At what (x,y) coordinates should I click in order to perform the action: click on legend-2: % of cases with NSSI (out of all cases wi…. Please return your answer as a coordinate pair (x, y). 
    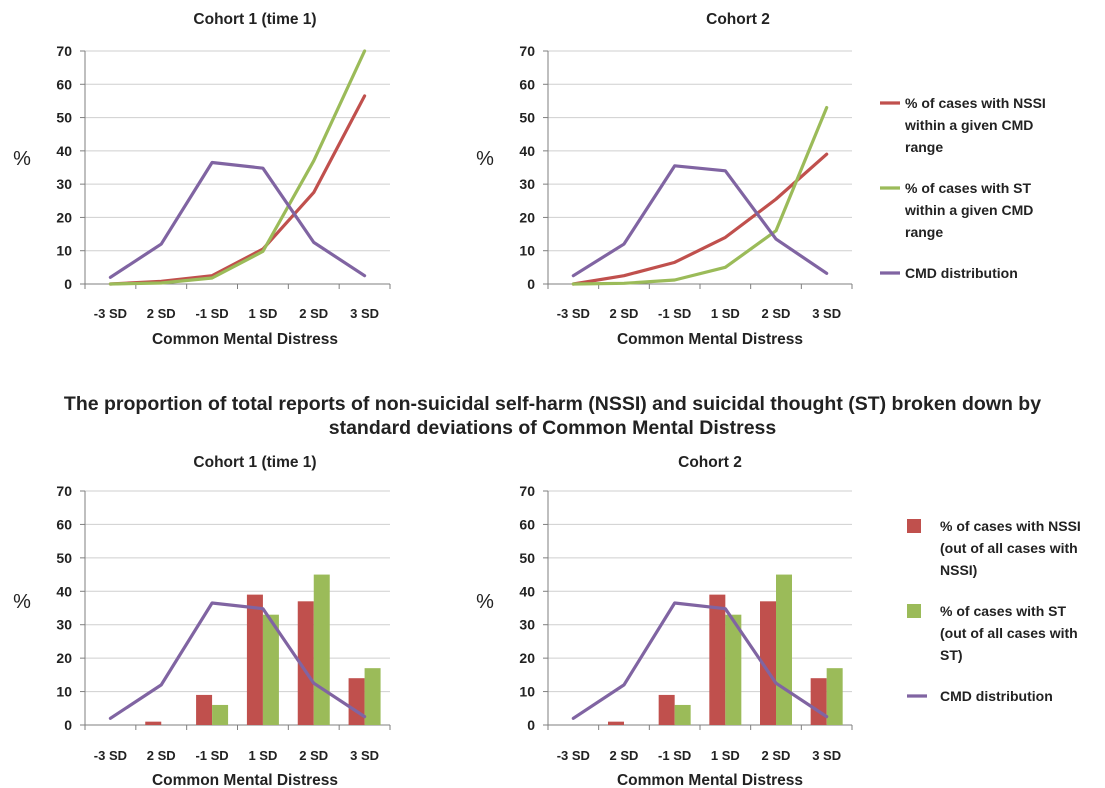
    Looking at the image, I should click on (994, 611).